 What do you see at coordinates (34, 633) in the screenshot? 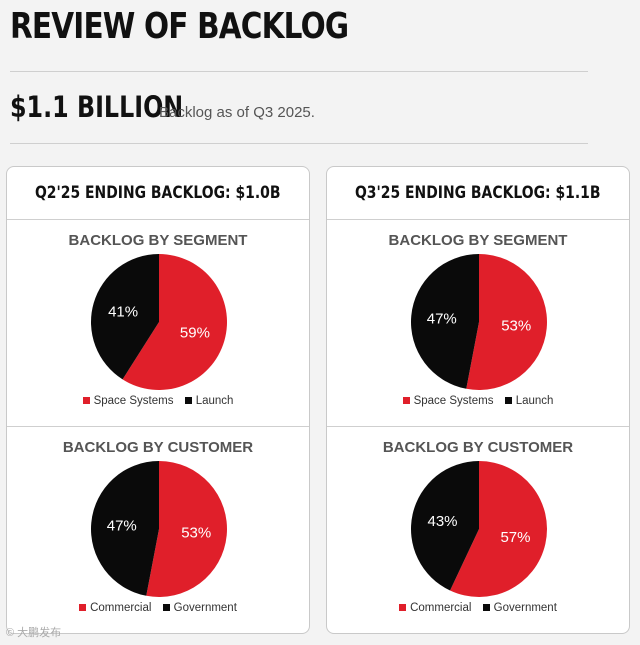
I see `watermark: © 大鹏发布` at bounding box center [34, 633].